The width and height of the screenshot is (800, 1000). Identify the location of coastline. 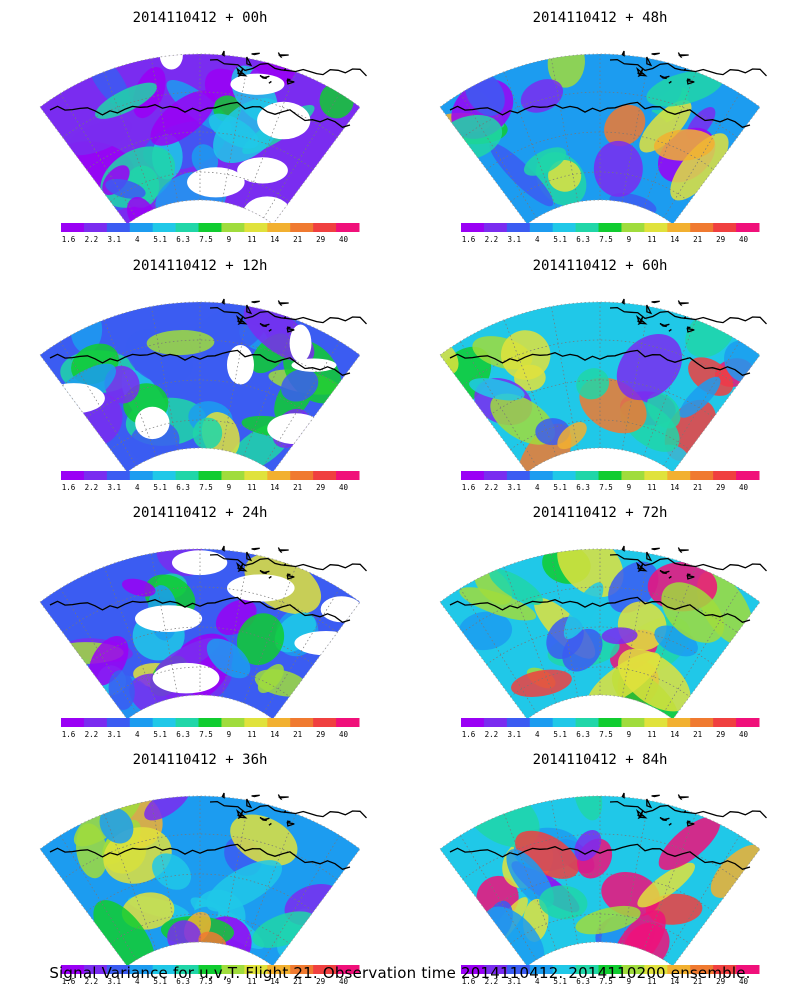
(608, 337).